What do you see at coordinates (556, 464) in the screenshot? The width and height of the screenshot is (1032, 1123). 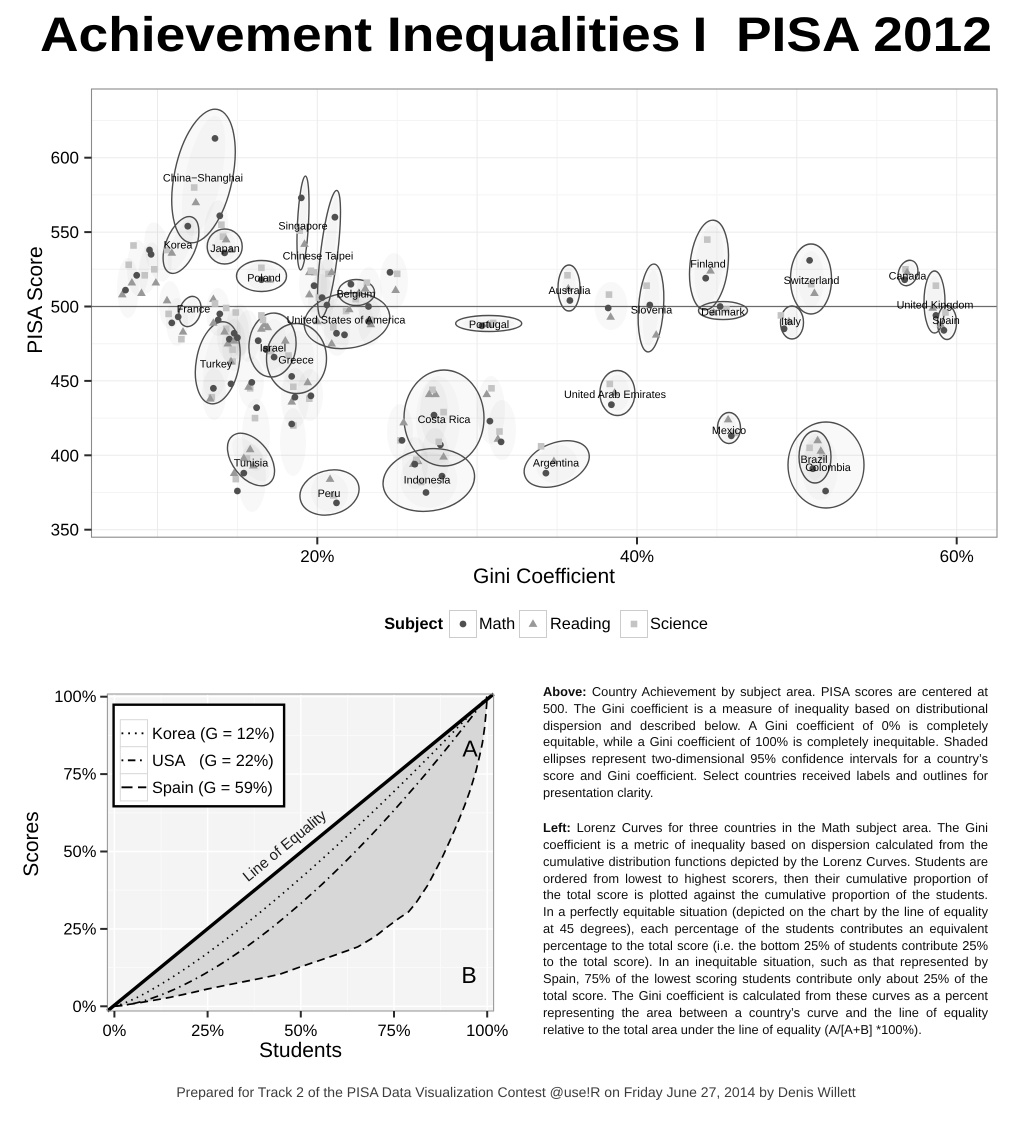 I see `svg-text: Argentina` at bounding box center [556, 464].